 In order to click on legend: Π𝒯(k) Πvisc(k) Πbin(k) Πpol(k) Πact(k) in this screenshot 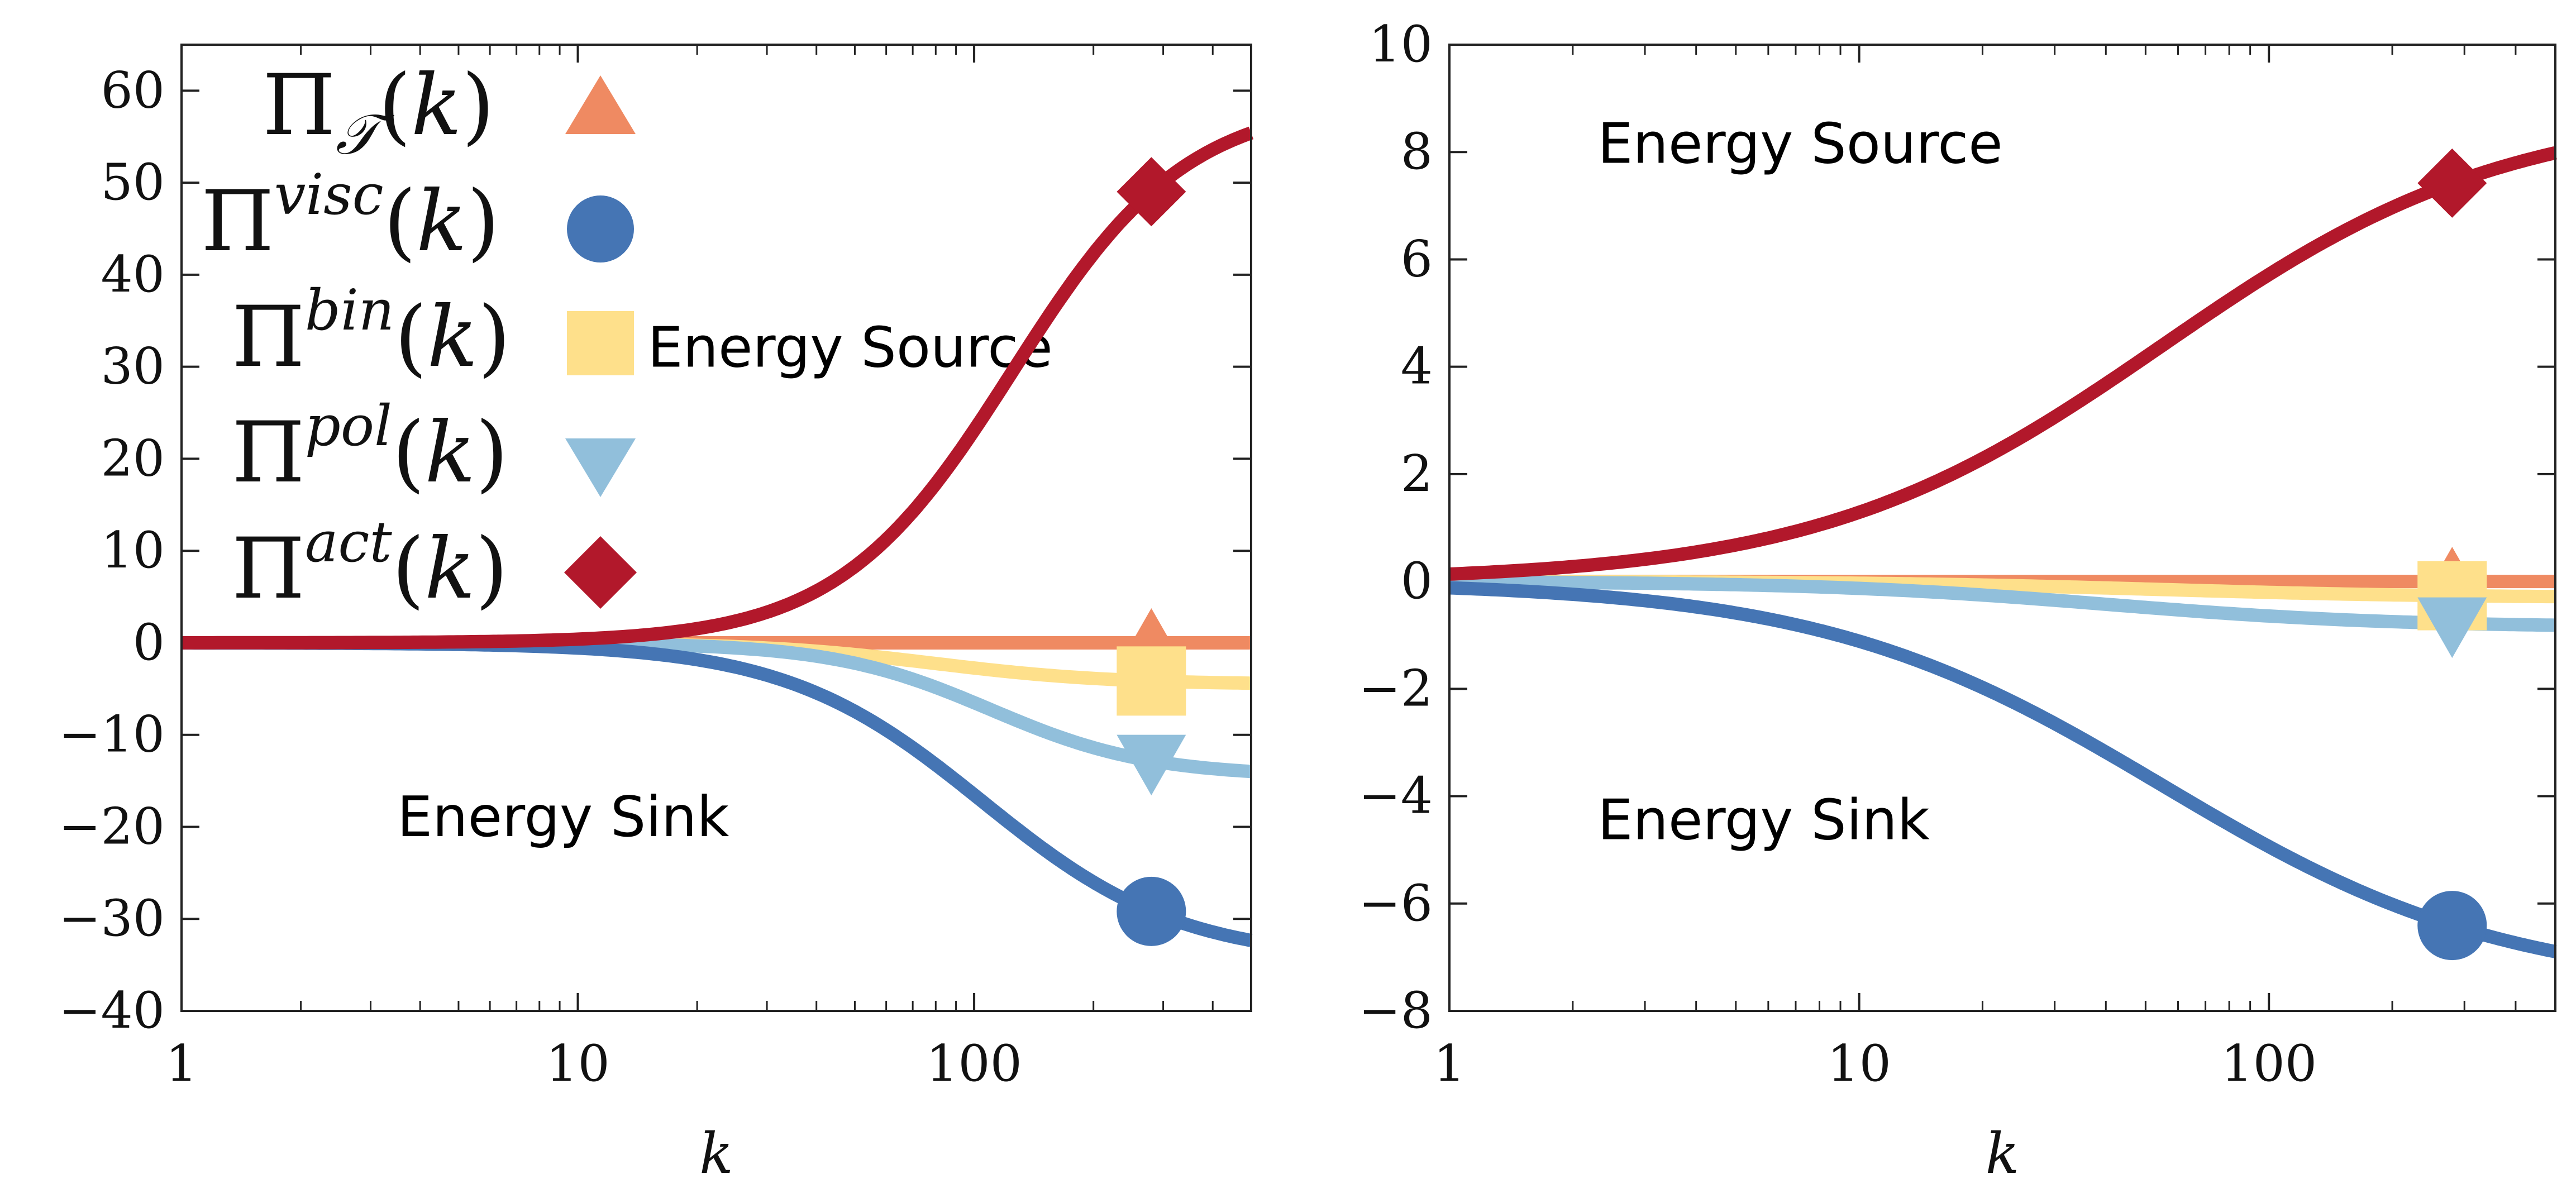, I will do `click(419, 337)`.